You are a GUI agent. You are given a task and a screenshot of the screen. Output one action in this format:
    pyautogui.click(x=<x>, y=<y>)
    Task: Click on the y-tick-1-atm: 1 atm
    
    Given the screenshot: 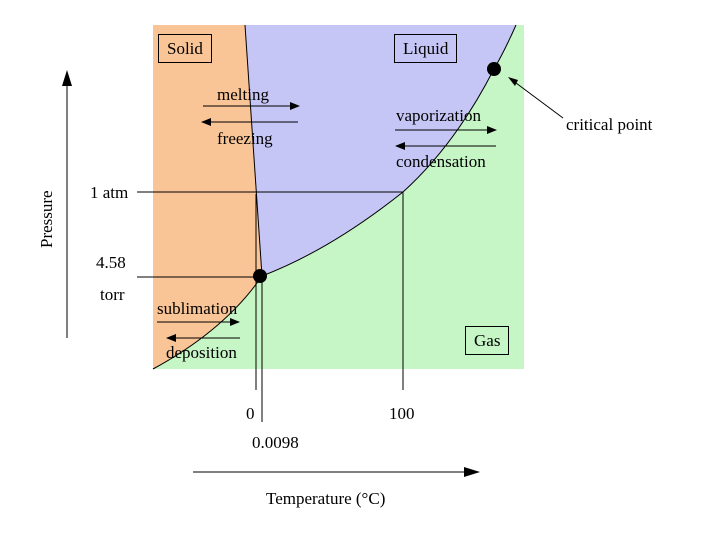 What is the action you would take?
    pyautogui.click(x=109, y=192)
    